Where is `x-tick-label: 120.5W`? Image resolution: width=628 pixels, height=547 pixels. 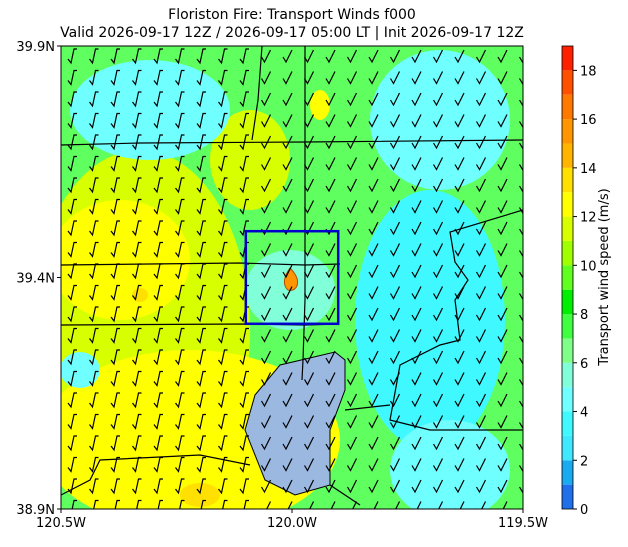
x-tick-label: 120.5W is located at coordinates (61, 523).